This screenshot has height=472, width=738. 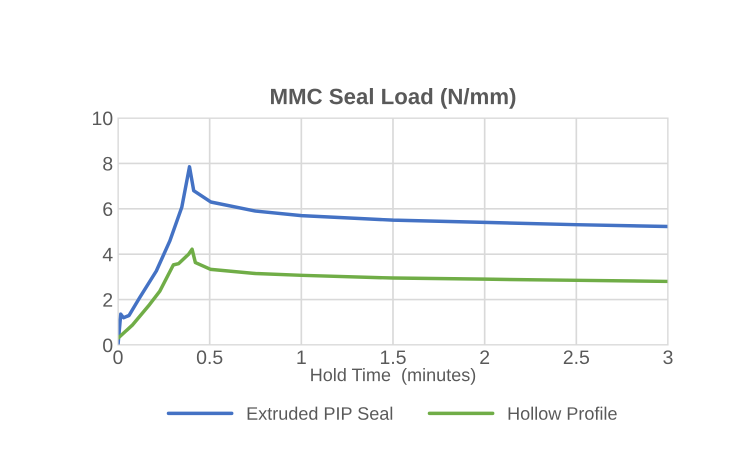 What do you see at coordinates (118, 357) in the screenshot?
I see `x-tick-label: 0` at bounding box center [118, 357].